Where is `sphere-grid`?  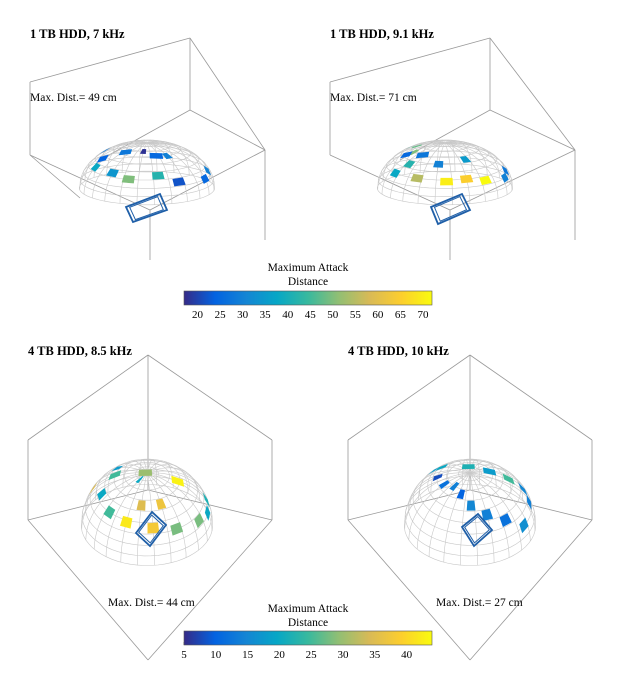 sphere-grid is located at coordinates (147, 172).